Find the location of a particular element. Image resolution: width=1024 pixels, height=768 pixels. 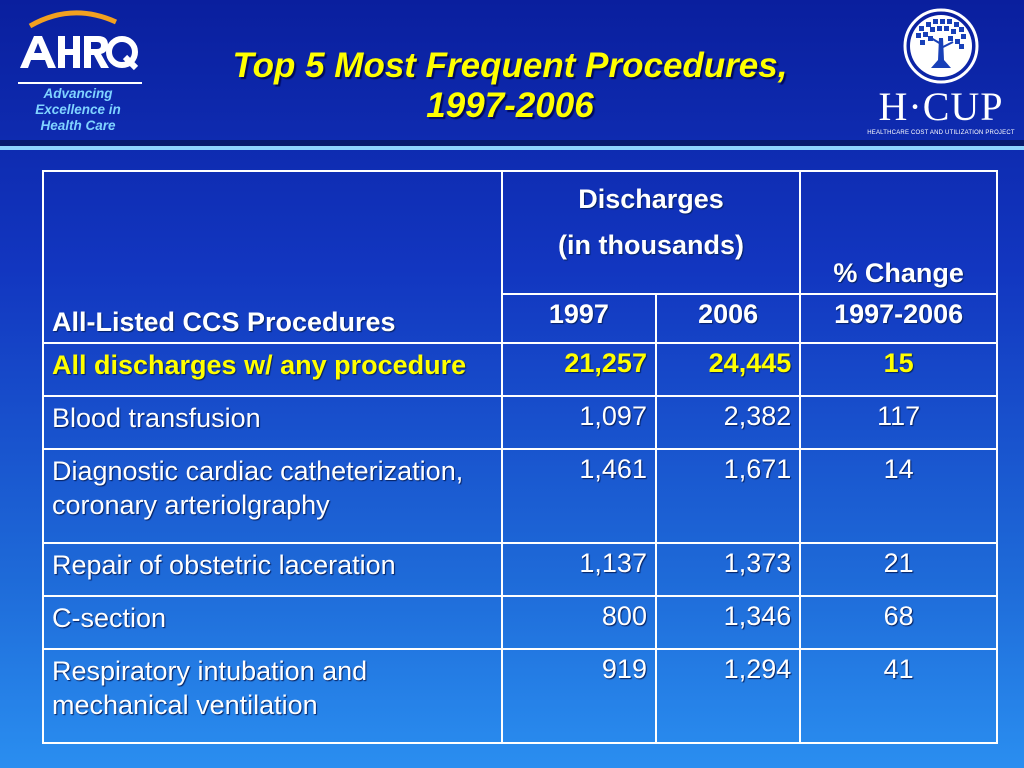

value-2006: 1,294 is located at coordinates (728, 696).